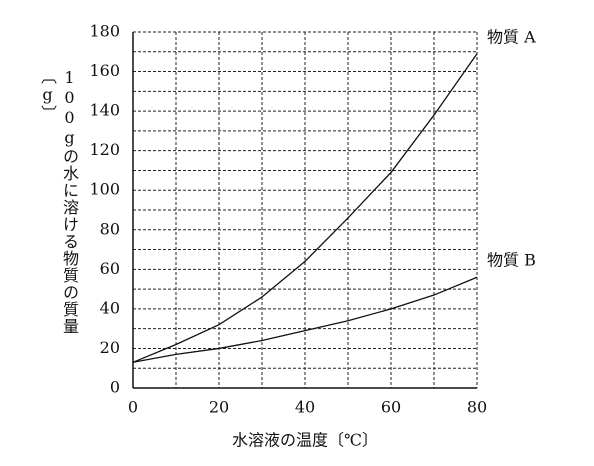 This screenshot has height=466, width=594. I want to click on y-tick-label: 160, so click(104, 70).